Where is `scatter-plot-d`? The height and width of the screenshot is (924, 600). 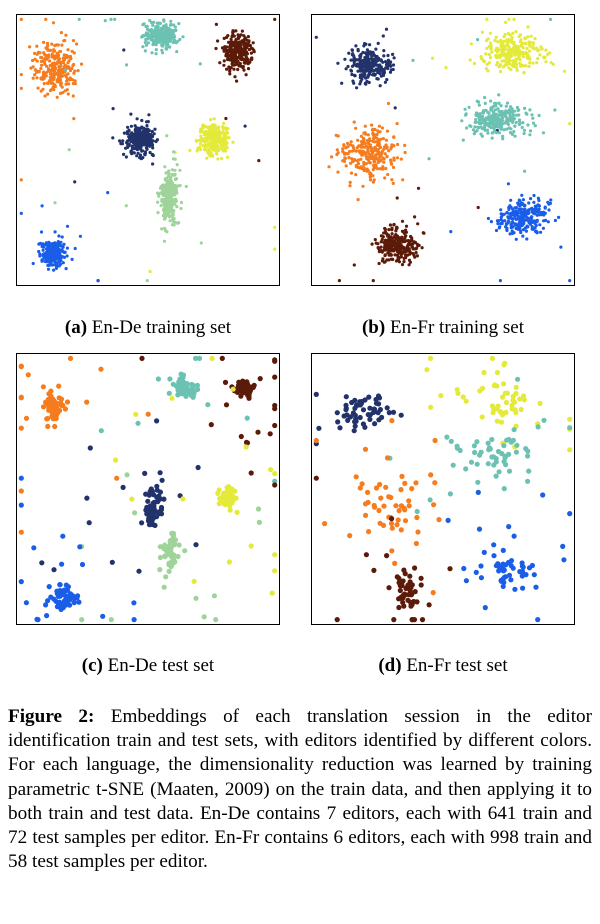
scatter-plot-d is located at coordinates (443, 489).